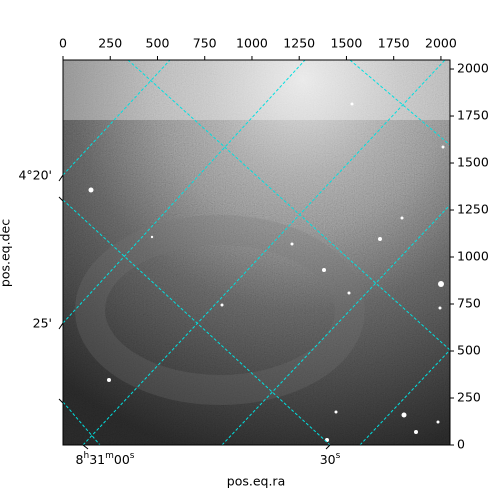  Describe the element at coordinates (461, 444) in the screenshot. I see `y-tick-label: 0` at that location.